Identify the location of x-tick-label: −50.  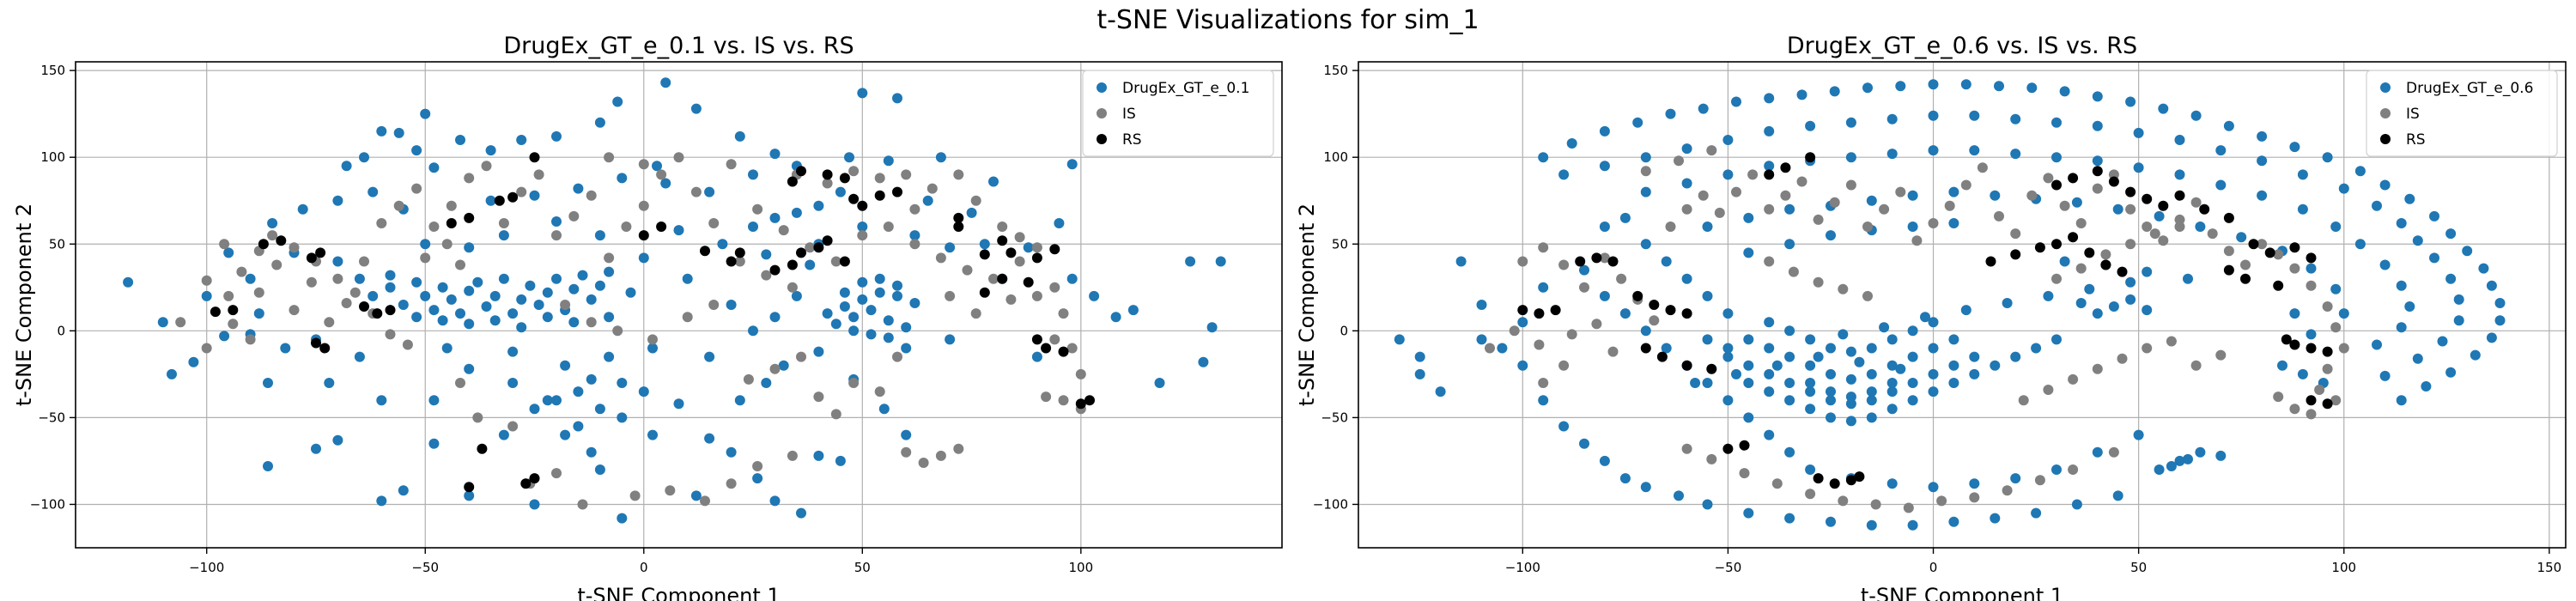
(1729, 567).